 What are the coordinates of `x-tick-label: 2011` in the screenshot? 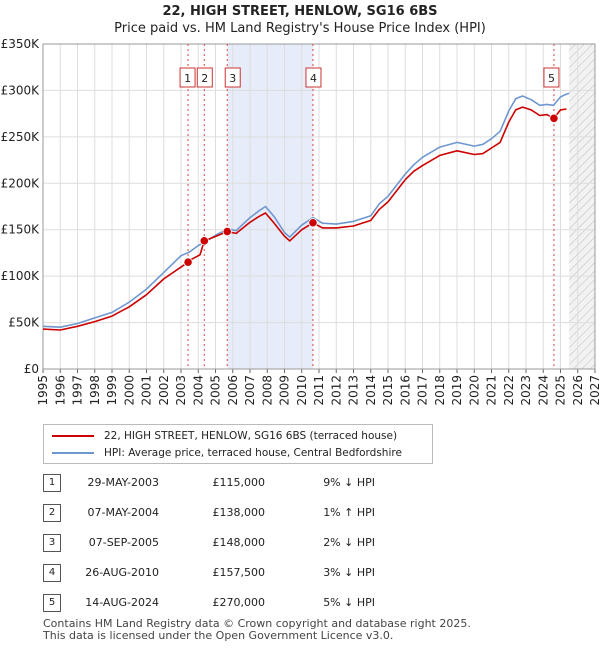 It's located at (319, 390).